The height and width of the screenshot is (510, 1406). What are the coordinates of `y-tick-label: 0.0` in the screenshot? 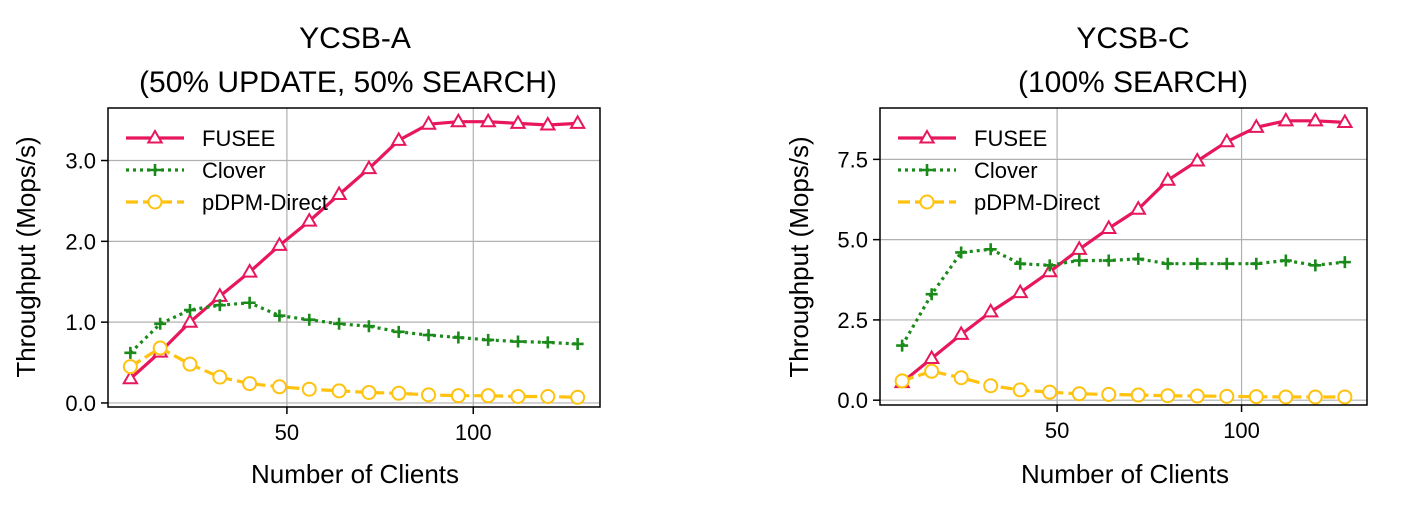 It's located at (80, 403).